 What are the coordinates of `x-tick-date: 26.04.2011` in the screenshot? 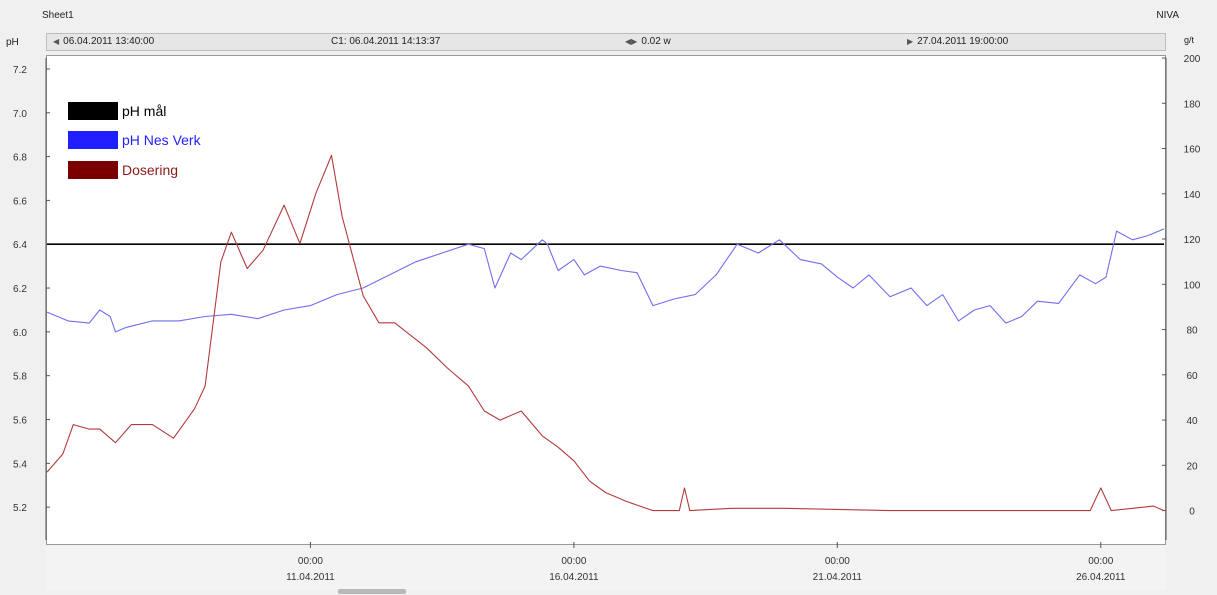 It's located at (1101, 577).